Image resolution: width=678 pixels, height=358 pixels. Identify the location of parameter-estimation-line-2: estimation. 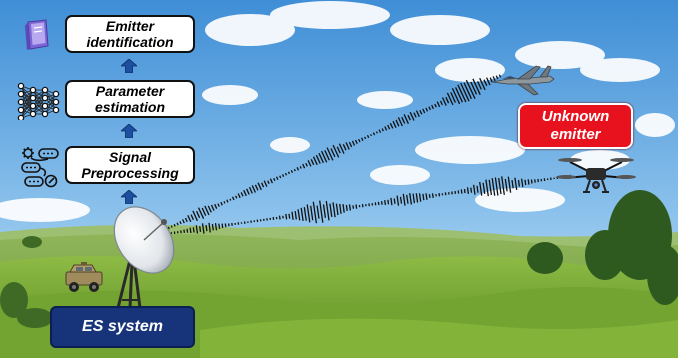
(129, 107).